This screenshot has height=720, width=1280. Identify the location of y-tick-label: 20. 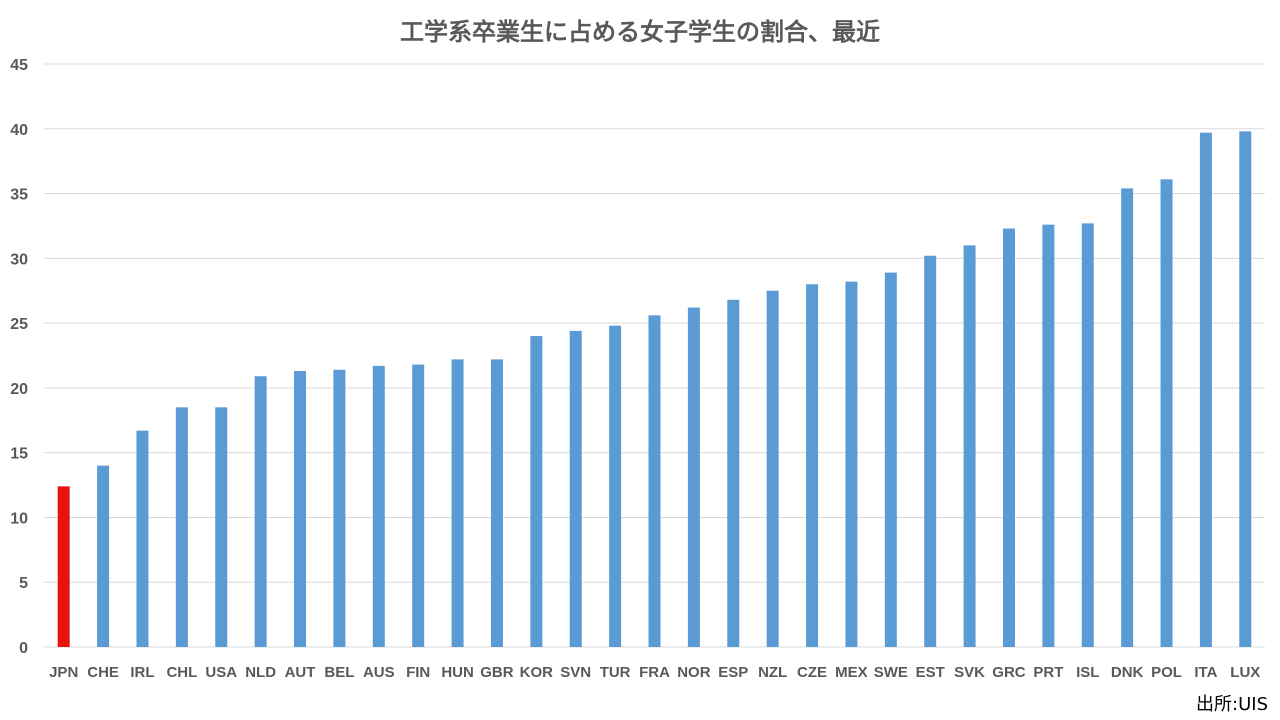
(19, 389).